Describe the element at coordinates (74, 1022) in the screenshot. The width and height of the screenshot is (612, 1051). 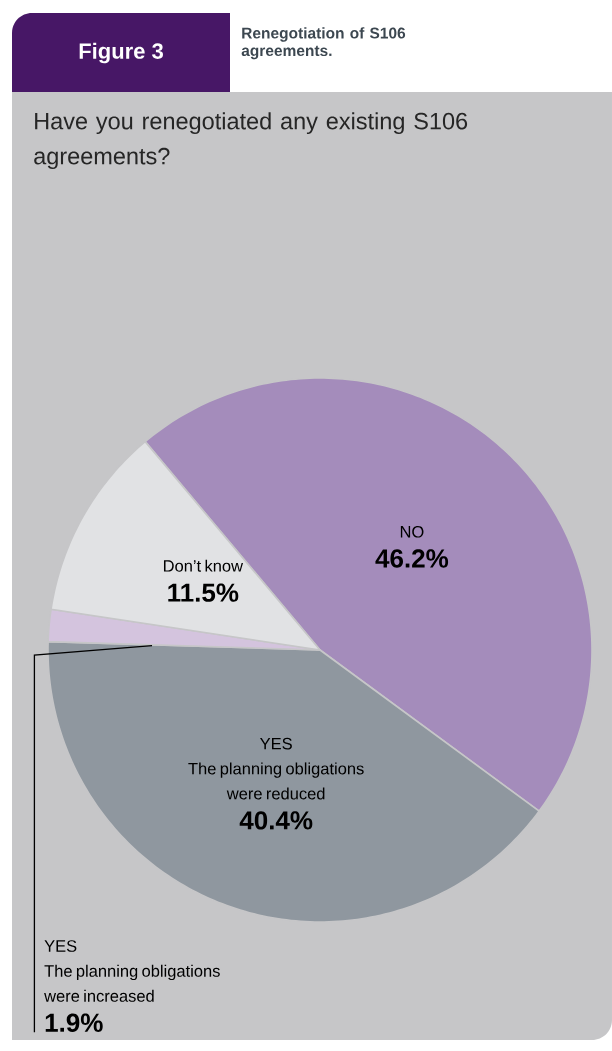
I see `data-label: 1.9%` at that location.